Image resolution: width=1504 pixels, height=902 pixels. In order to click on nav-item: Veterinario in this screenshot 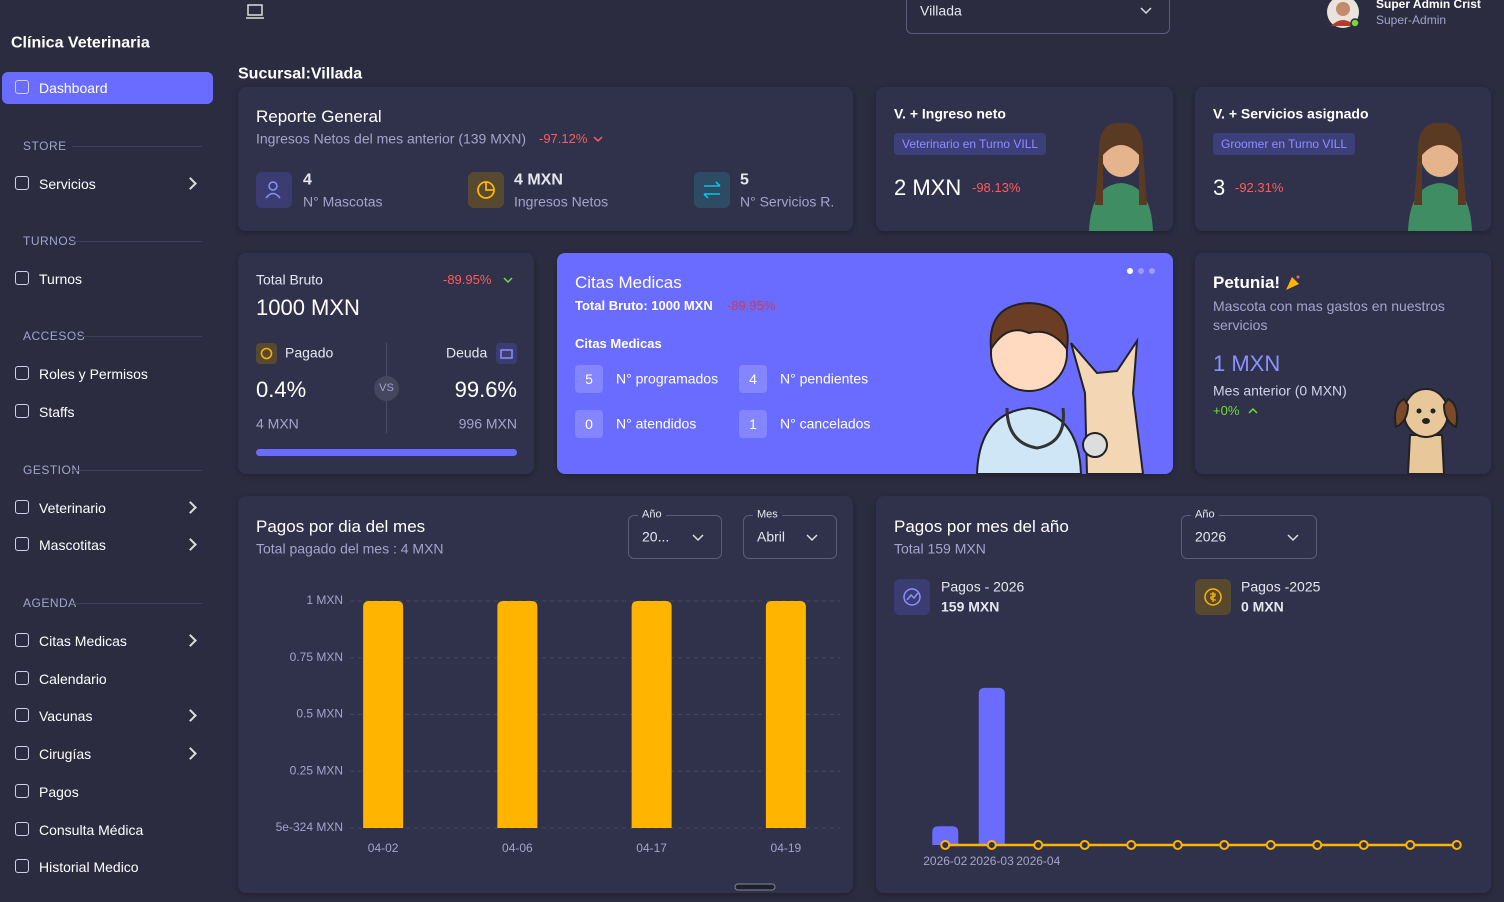, I will do `click(72, 508)`.